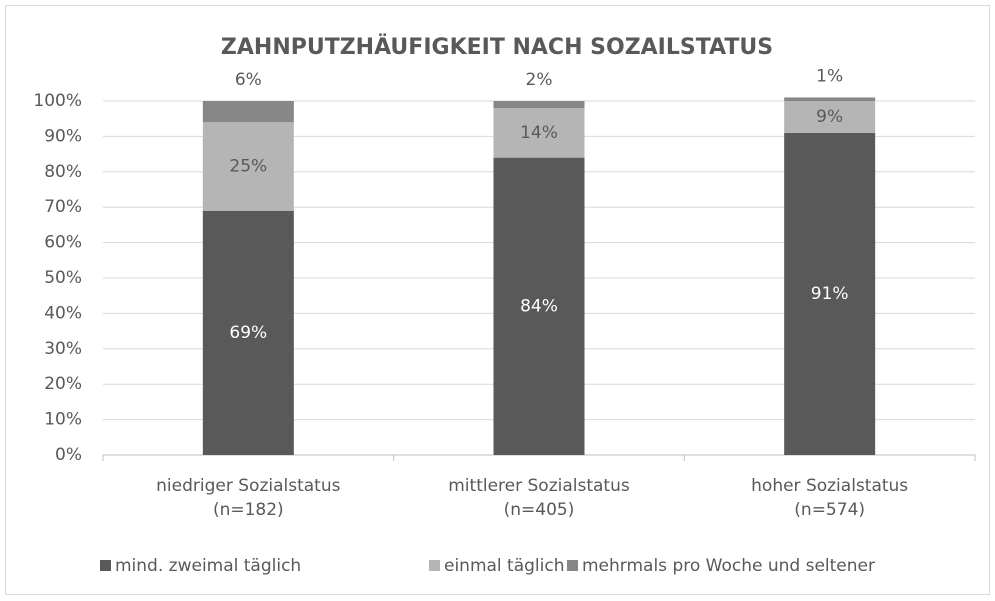 The width and height of the screenshot is (995, 601). Describe the element at coordinates (830, 498) in the screenshot. I see `x-tick-label: hoher Sozialstatus (n=574)` at that location.